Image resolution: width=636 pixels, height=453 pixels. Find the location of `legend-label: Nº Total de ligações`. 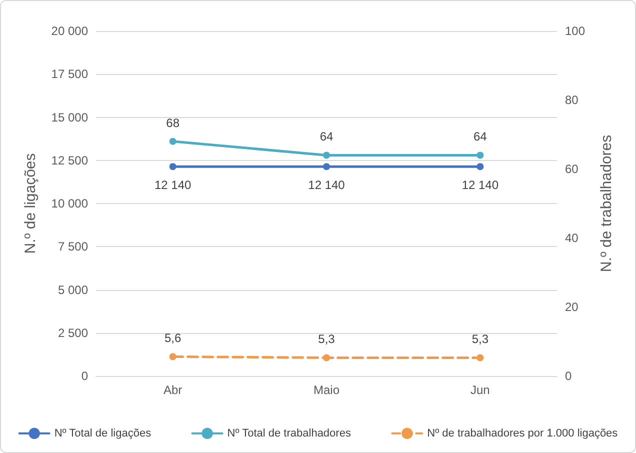

legend-label: Nº Total de ligações is located at coordinates (103, 433).